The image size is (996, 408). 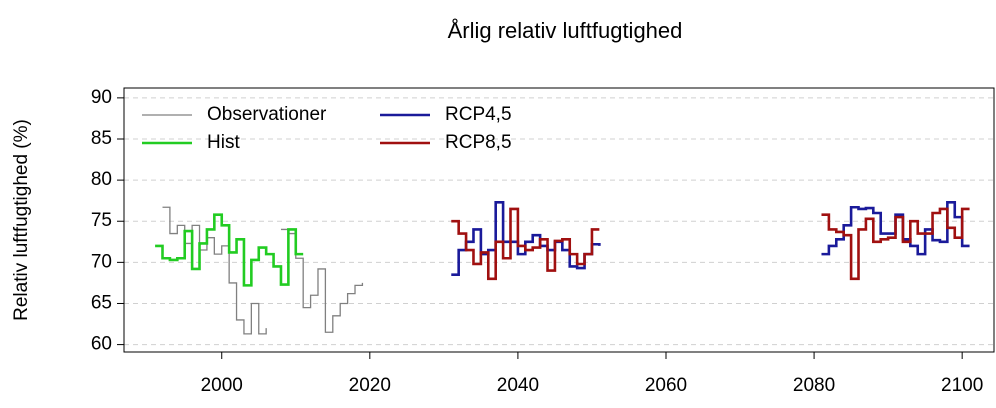 I want to click on x-tick-label: 2020, so click(x=370, y=385).